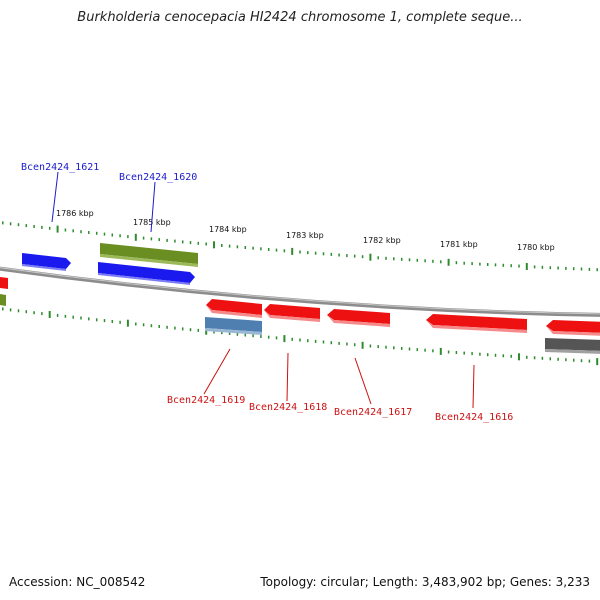 The image size is (600, 600). Describe the element at coordinates (149, 260) in the screenshot. I see `gene-bcen2424-1620-shade` at that location.